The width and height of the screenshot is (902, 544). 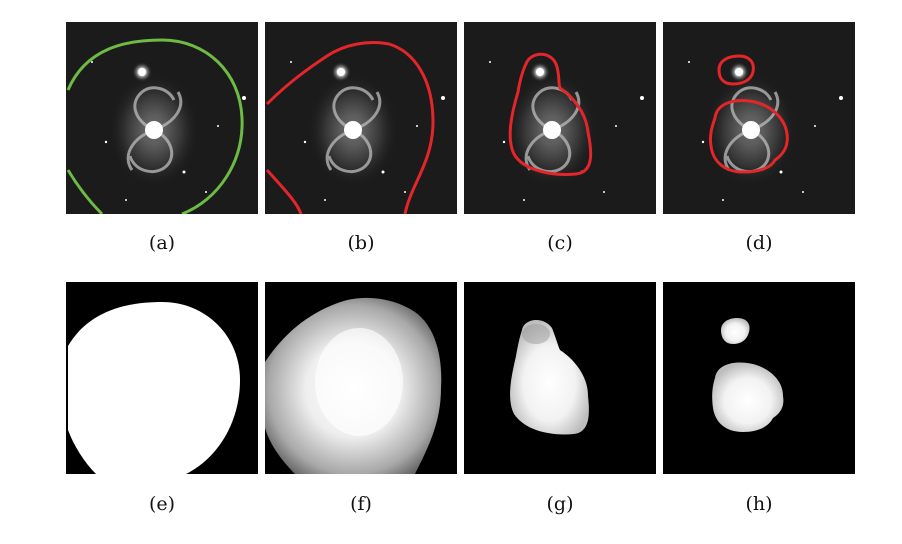 What do you see at coordinates (162, 504) in the screenshot?
I see `caption-e: (e)` at bounding box center [162, 504].